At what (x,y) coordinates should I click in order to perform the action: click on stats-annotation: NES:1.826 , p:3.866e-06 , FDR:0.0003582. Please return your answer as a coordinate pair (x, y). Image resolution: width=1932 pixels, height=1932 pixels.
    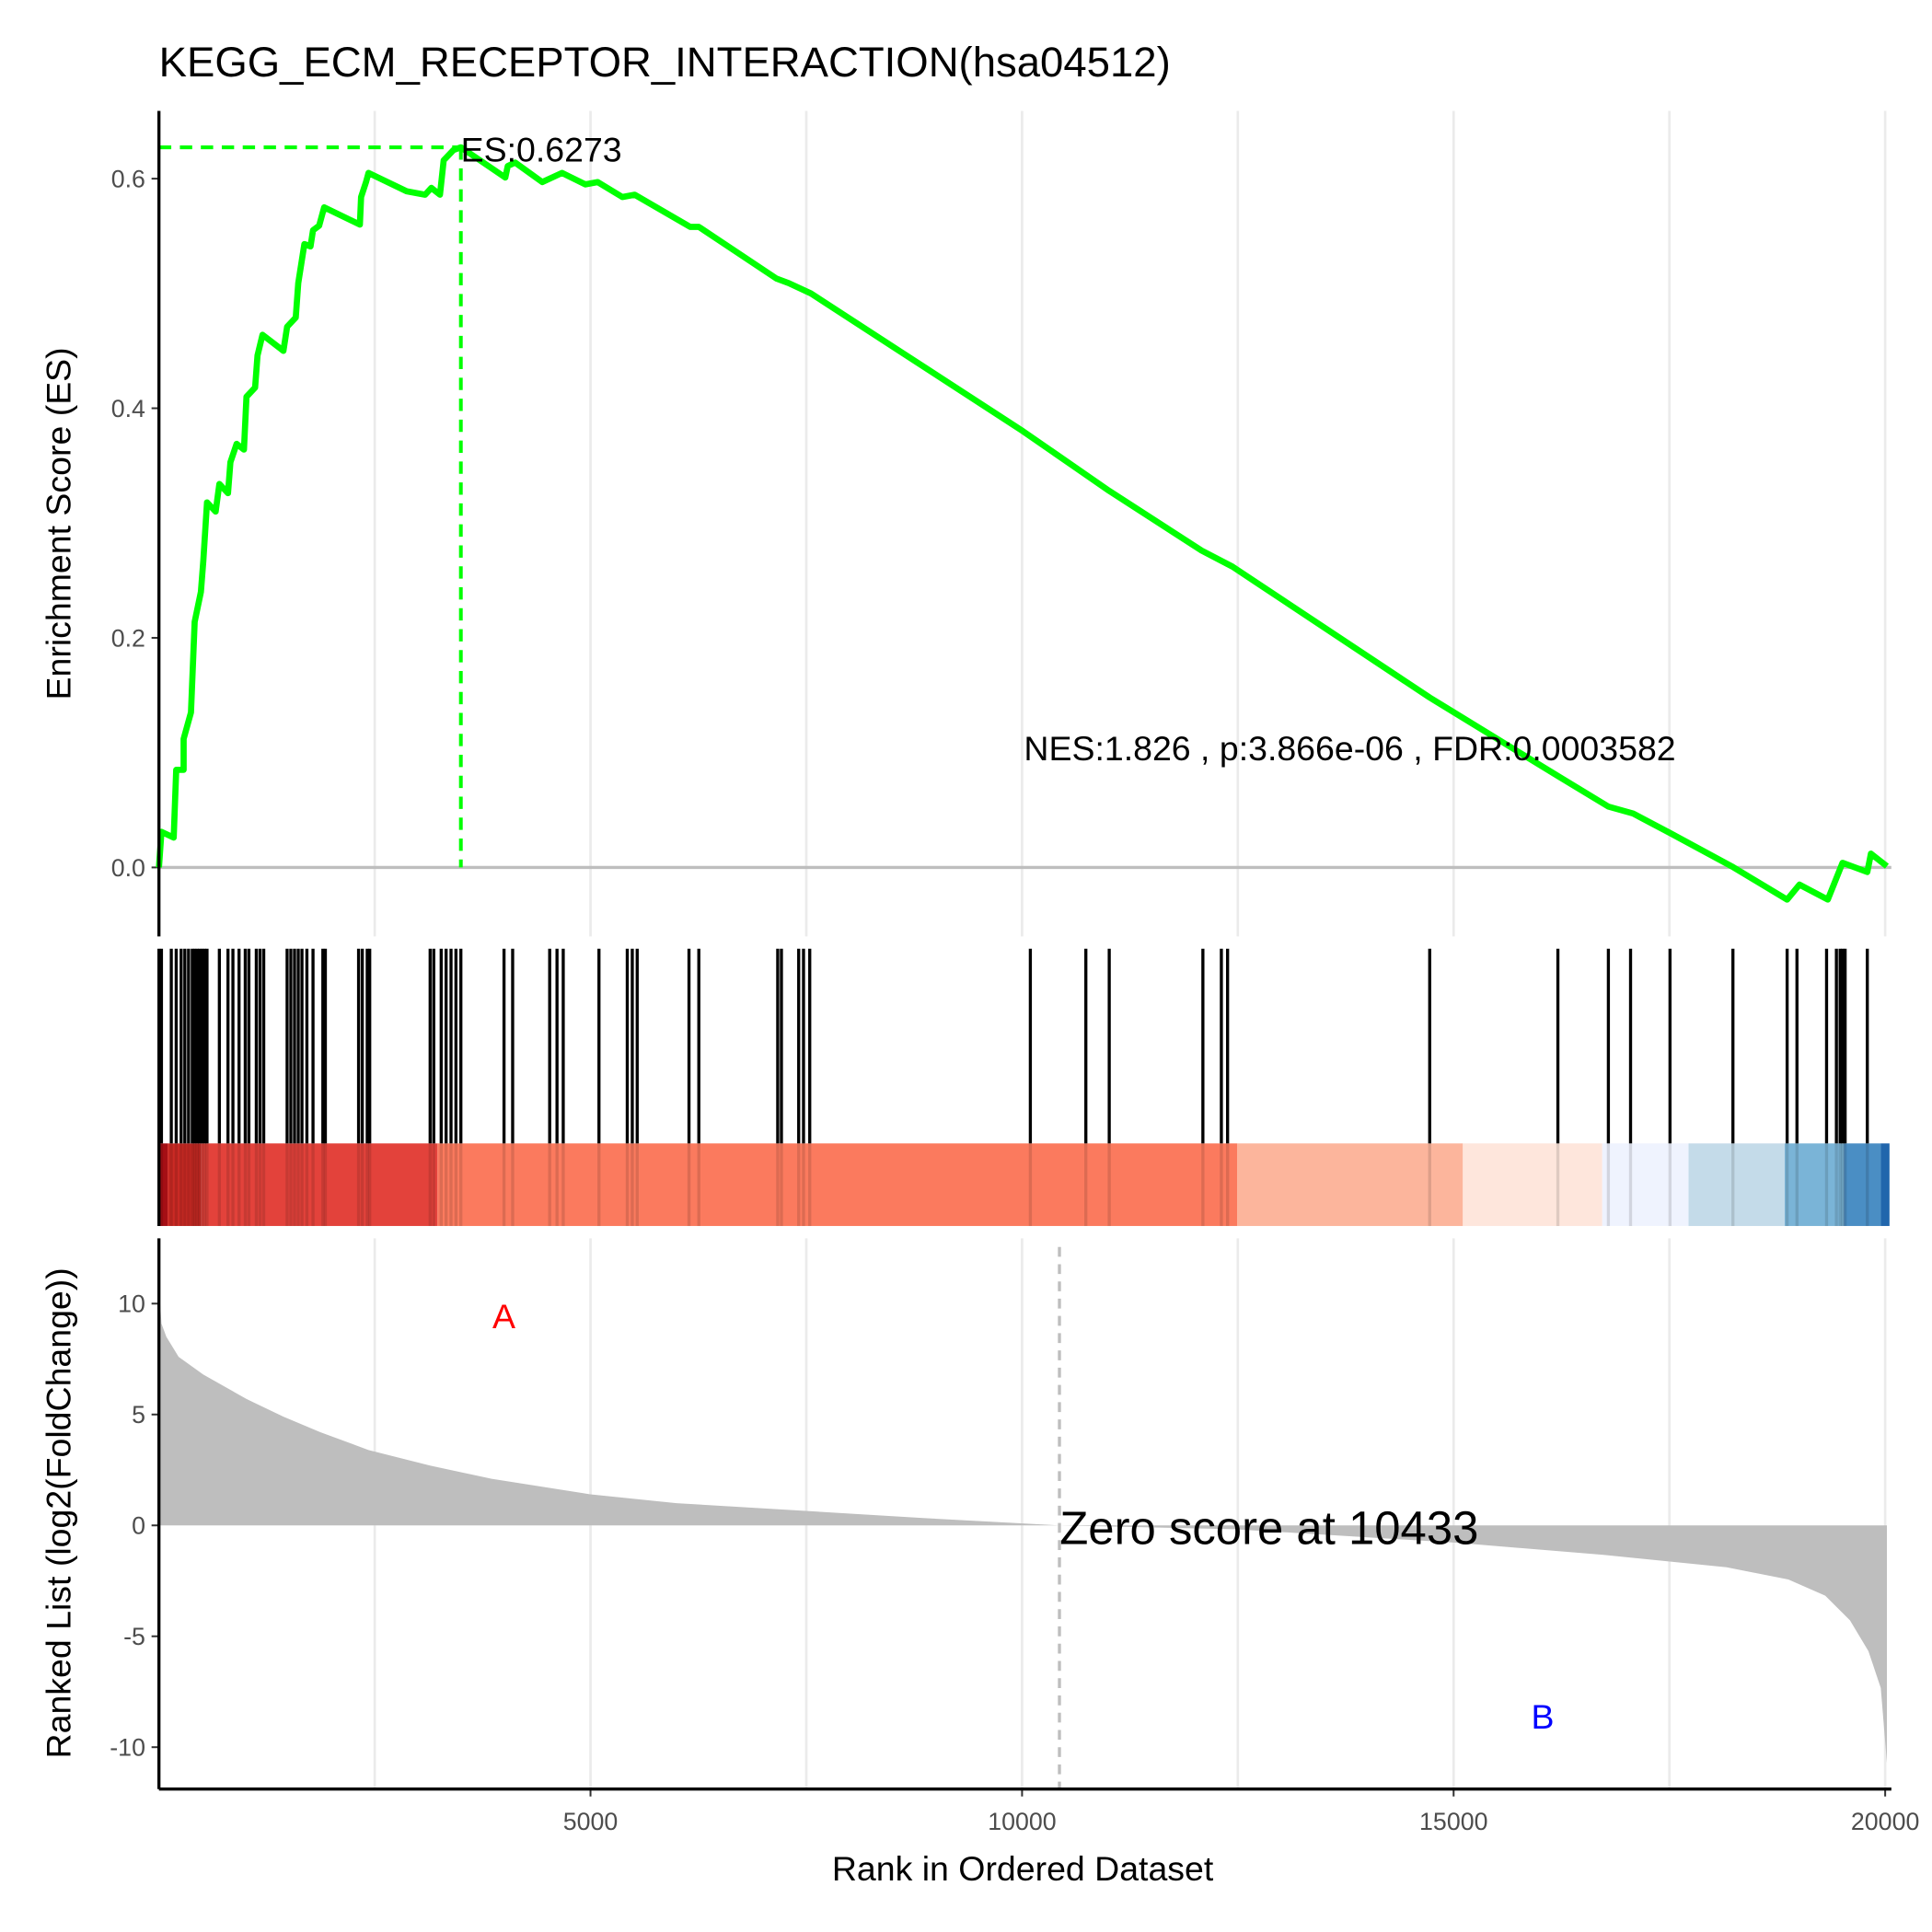
    Looking at the image, I should click on (1350, 749).